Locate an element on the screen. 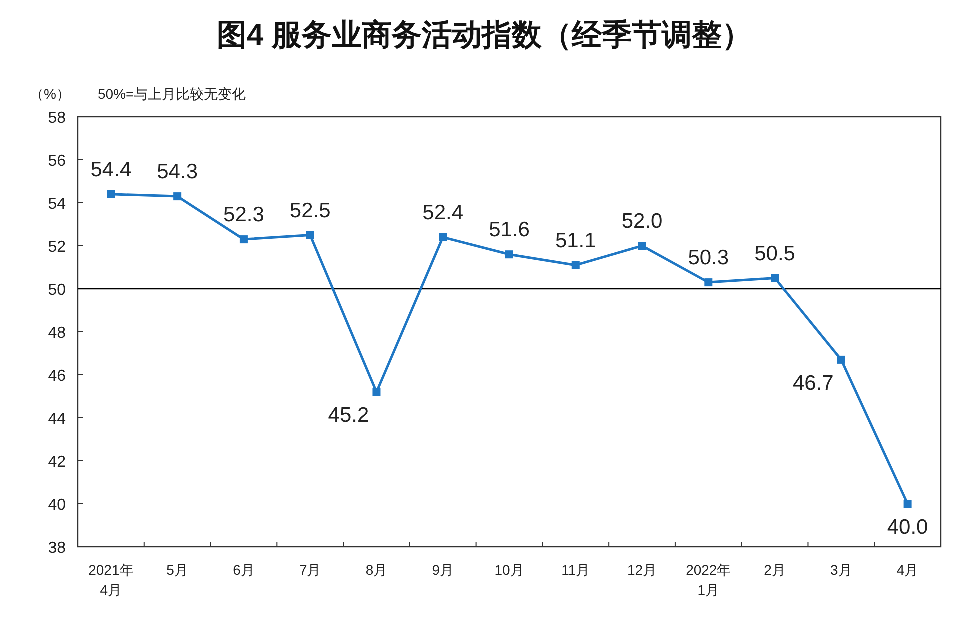 The image size is (969, 623). x-tick-label: 4月 is located at coordinates (907, 570).